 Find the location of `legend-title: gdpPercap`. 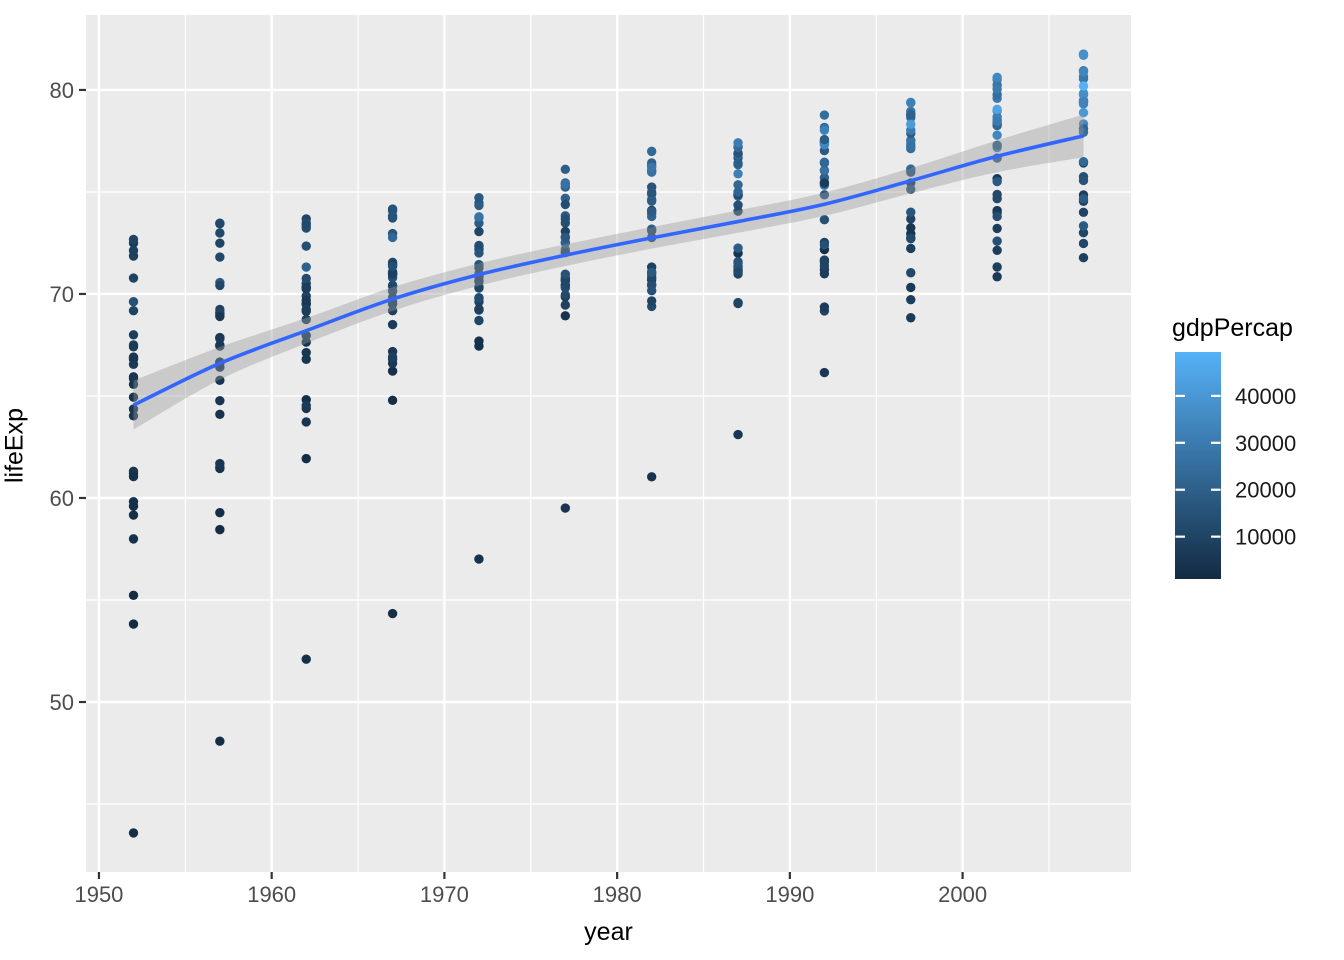

legend-title: gdpPercap is located at coordinates (1232, 328).